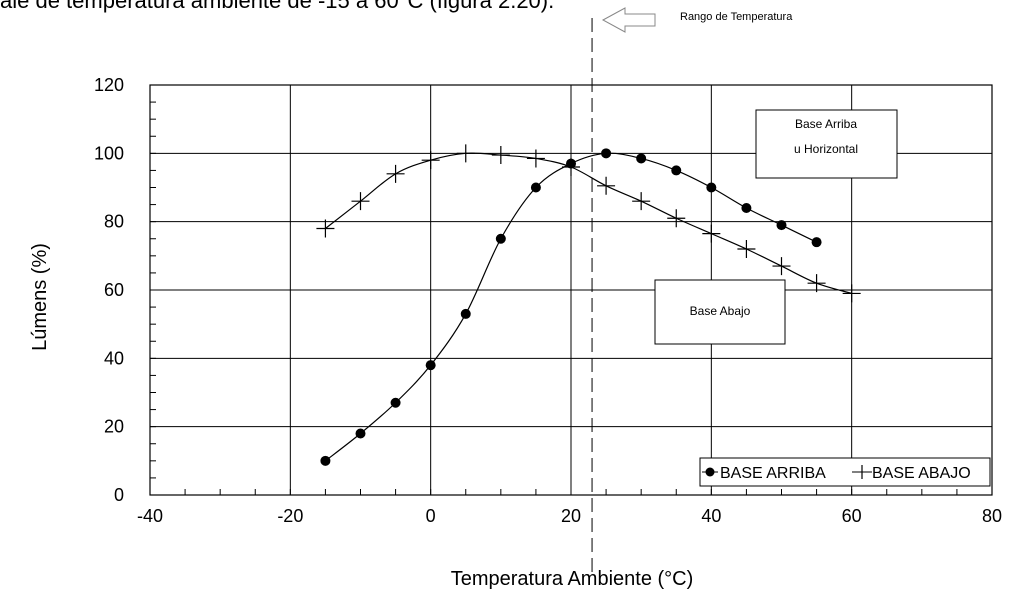 The width and height of the screenshot is (1013, 590). I want to click on y-tick-labels: 0 20 40 60 80 100 120, so click(109, 290).